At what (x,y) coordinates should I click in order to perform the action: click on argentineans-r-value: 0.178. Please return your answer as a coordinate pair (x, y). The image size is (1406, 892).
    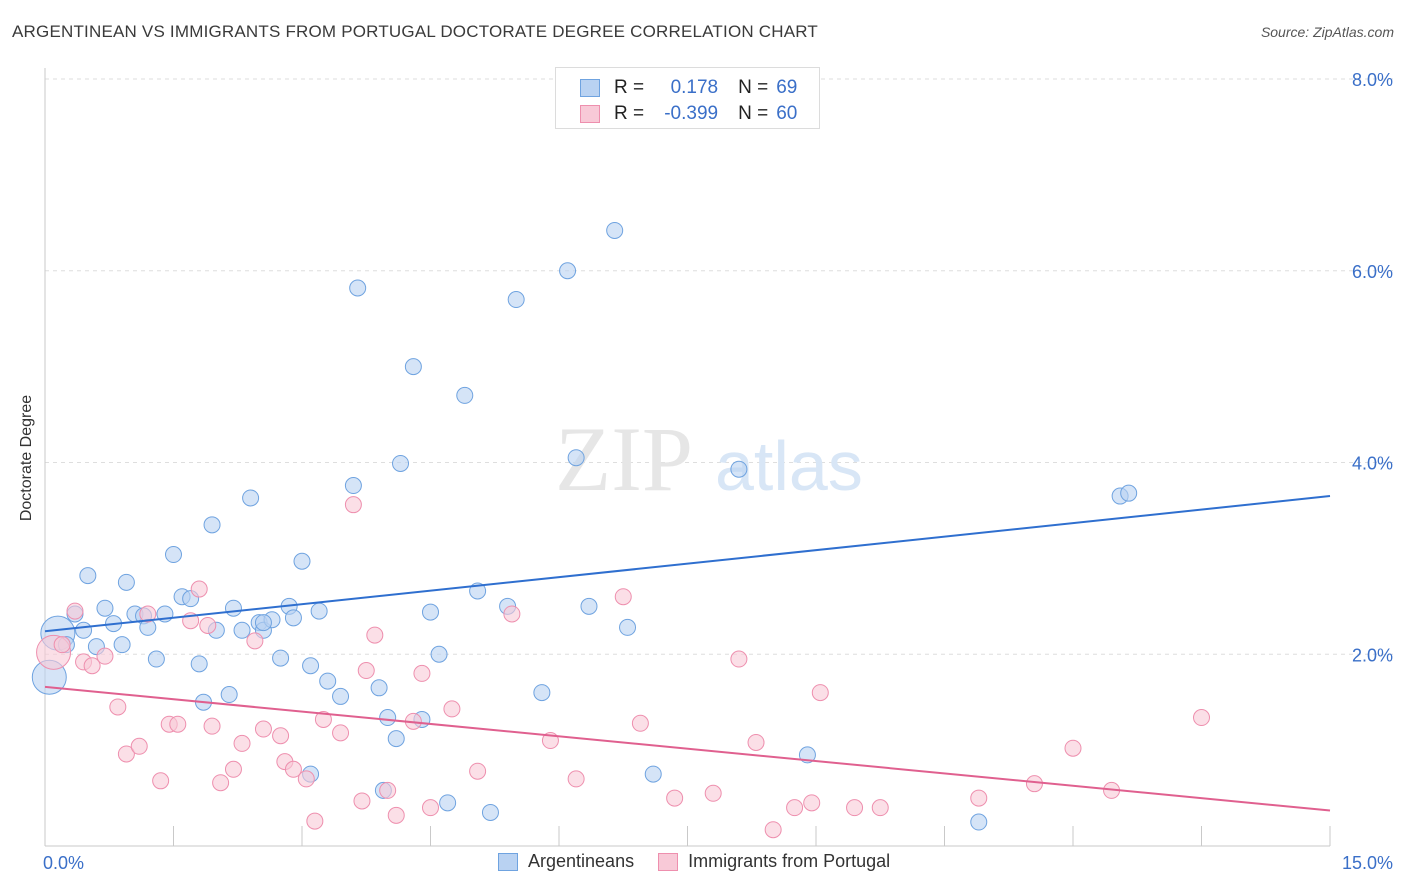
    Looking at the image, I should click on (694, 87).